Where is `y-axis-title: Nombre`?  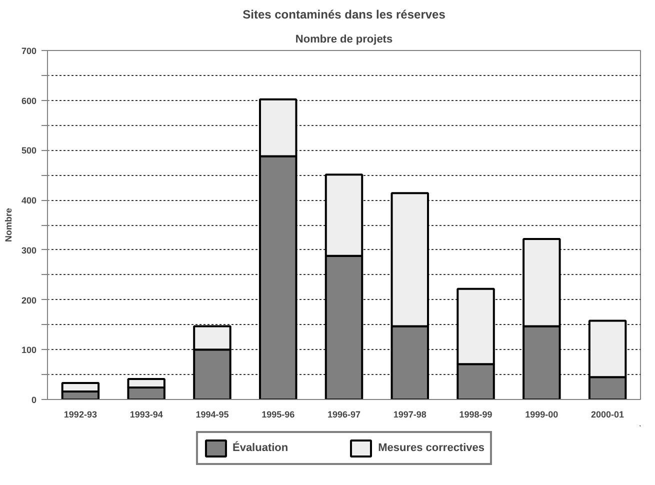 y-axis-title: Nombre is located at coordinates (8, 225).